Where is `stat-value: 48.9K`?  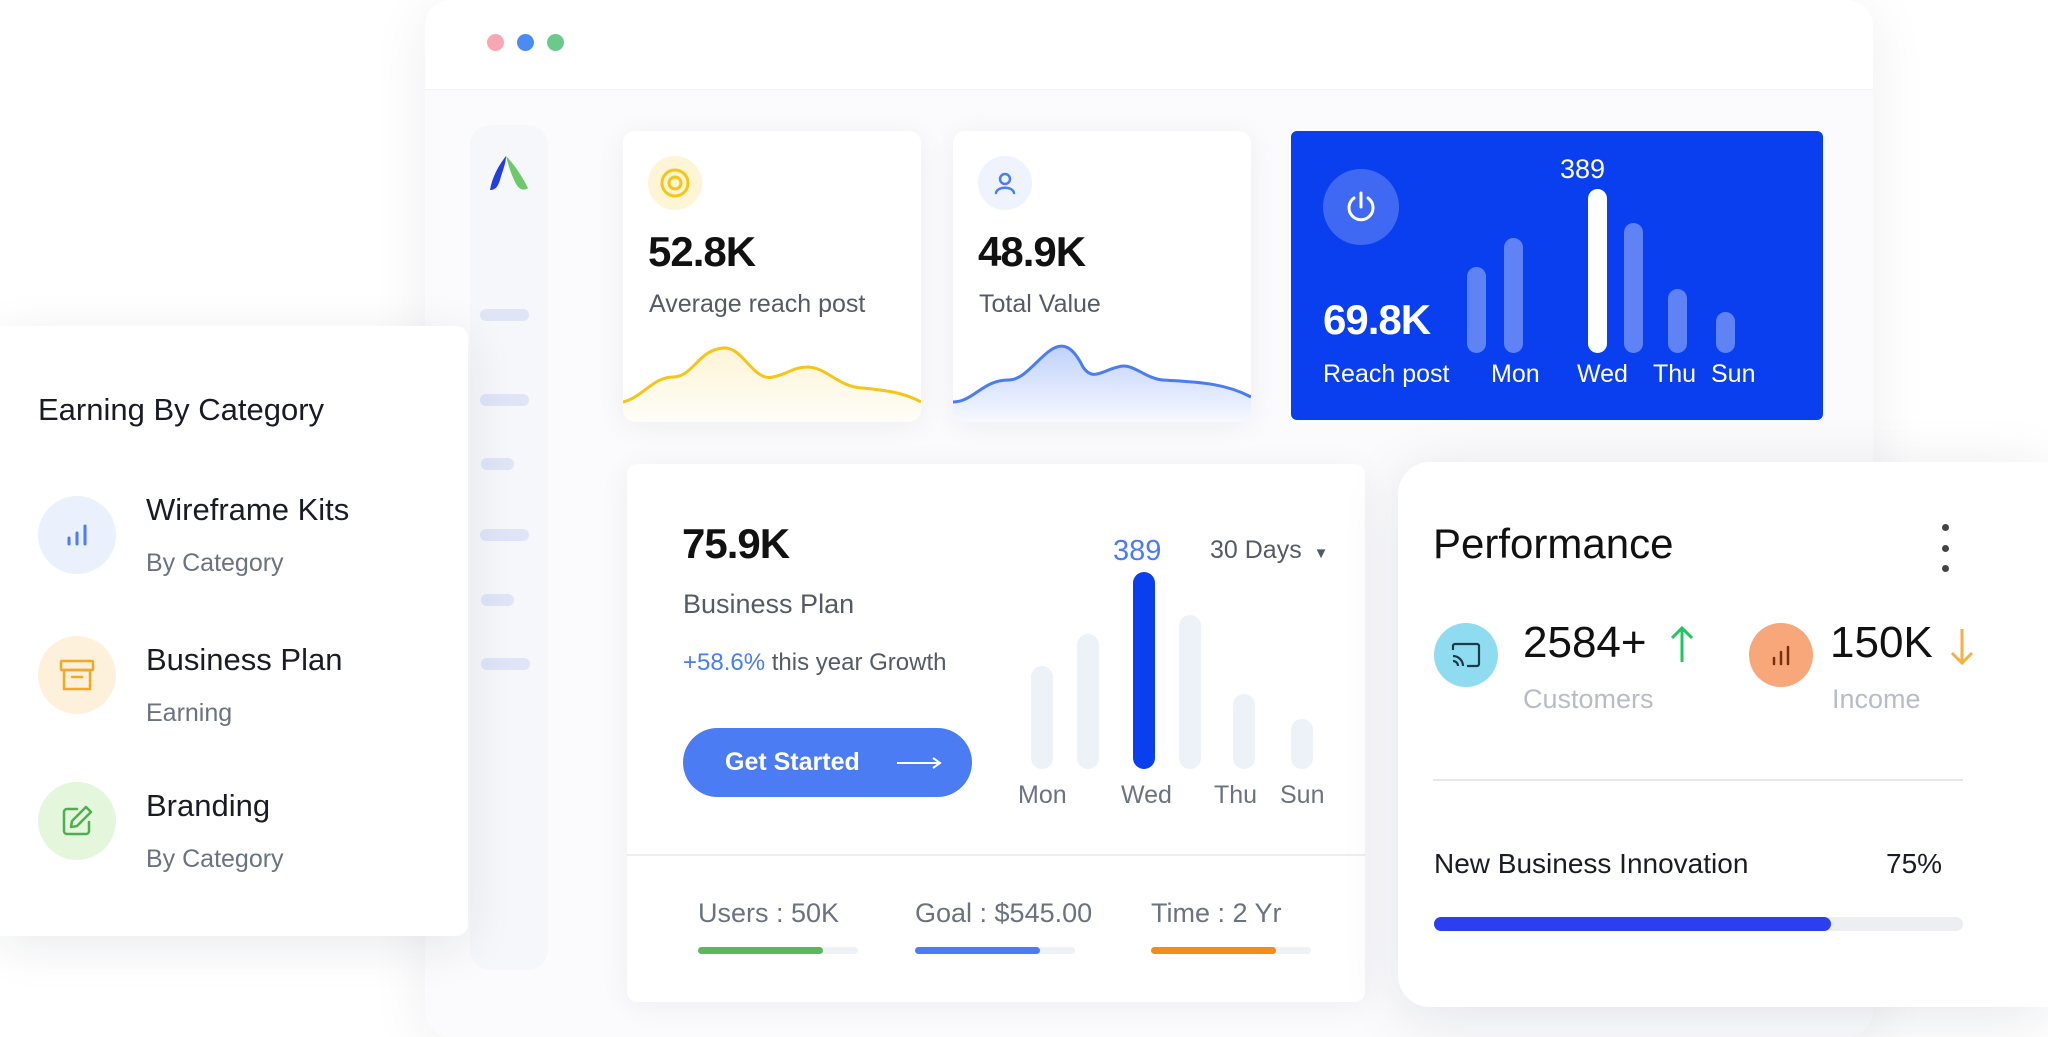
stat-value: 48.9K is located at coordinates (1032, 251).